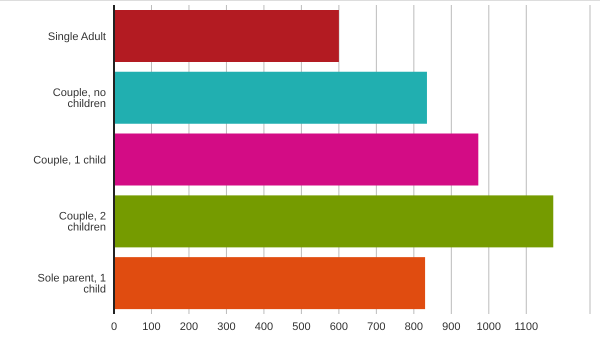 The width and height of the screenshot is (600, 349). What do you see at coordinates (151, 326) in the screenshot?
I see `x-tick-label: 100` at bounding box center [151, 326].